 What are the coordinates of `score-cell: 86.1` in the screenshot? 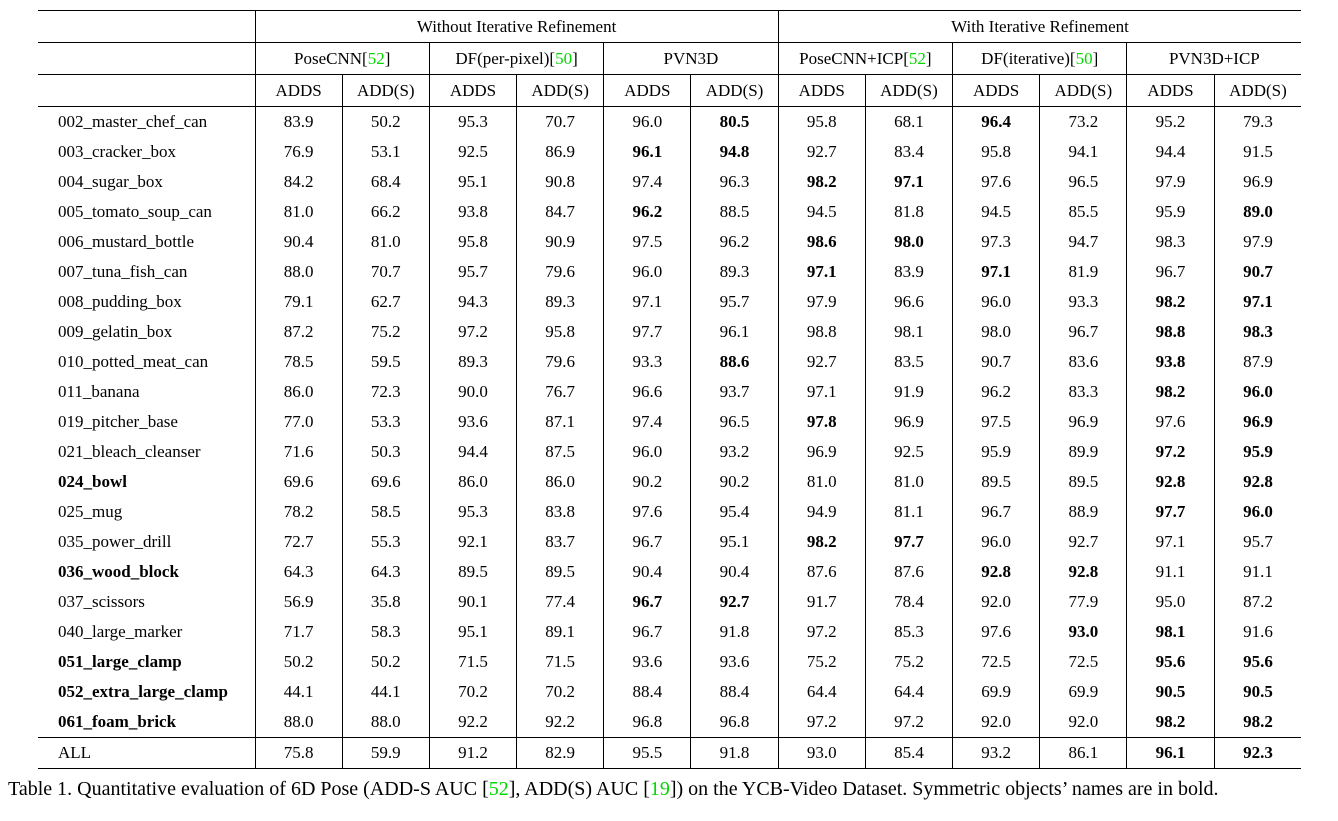 It's located at (1083, 753).